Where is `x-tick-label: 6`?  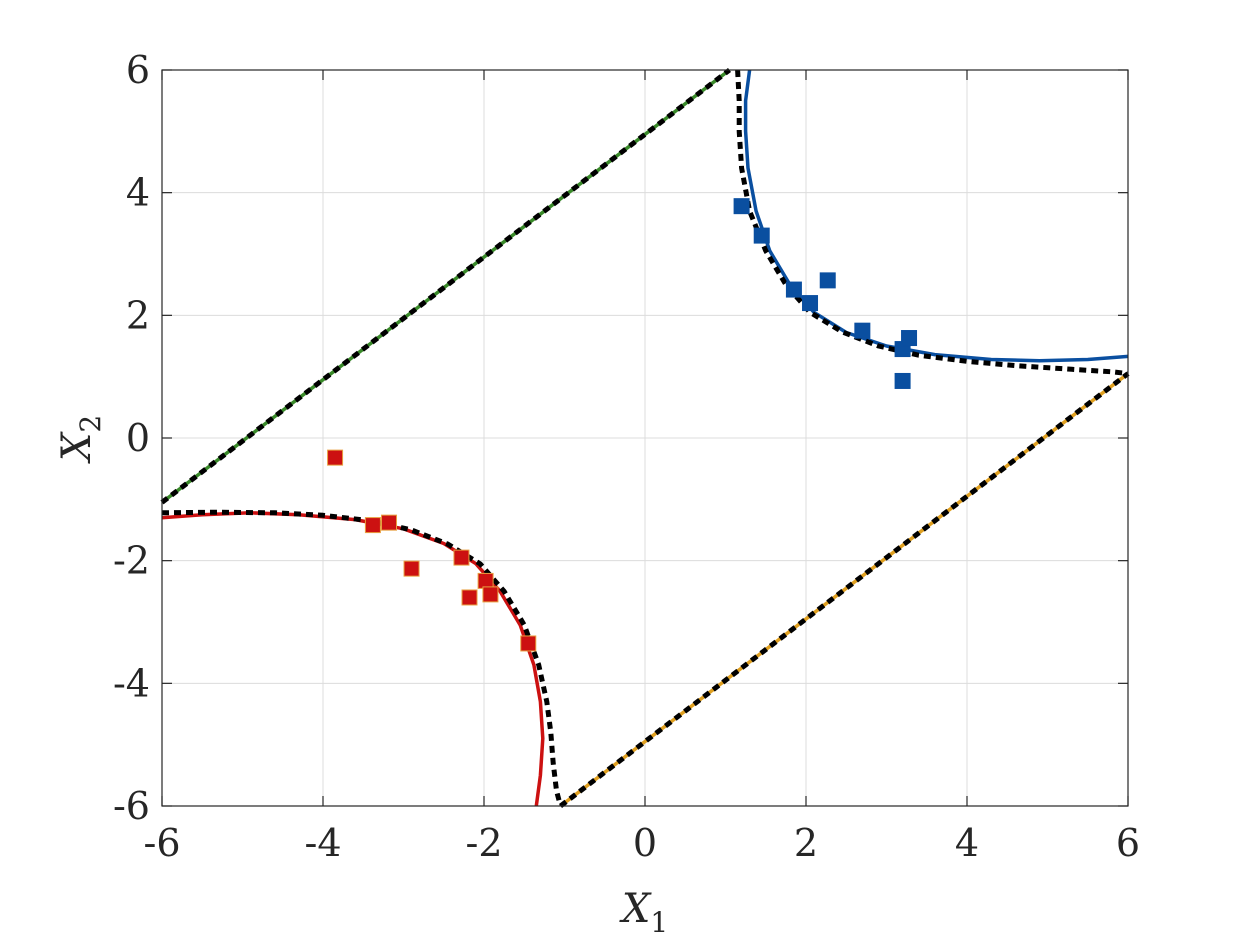 x-tick-label: 6 is located at coordinates (1128, 843).